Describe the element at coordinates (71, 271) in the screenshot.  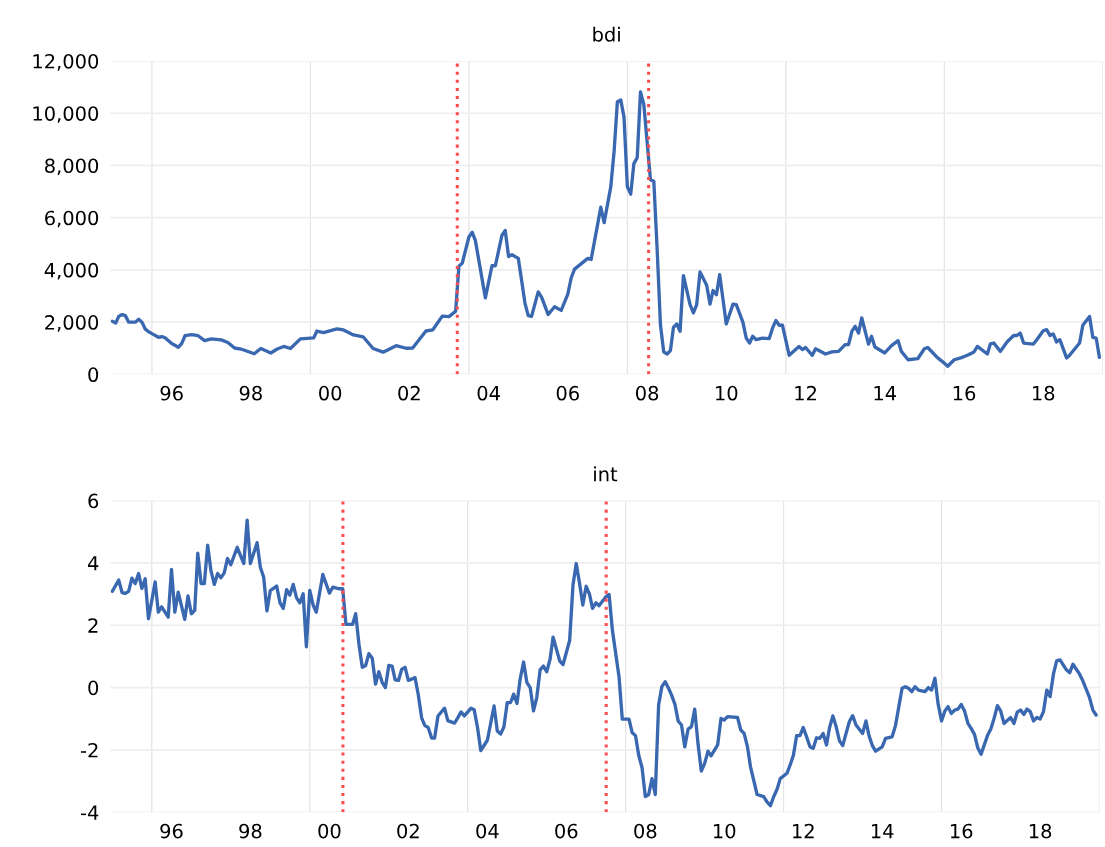
I see `y-tick-label: 4,000` at that location.